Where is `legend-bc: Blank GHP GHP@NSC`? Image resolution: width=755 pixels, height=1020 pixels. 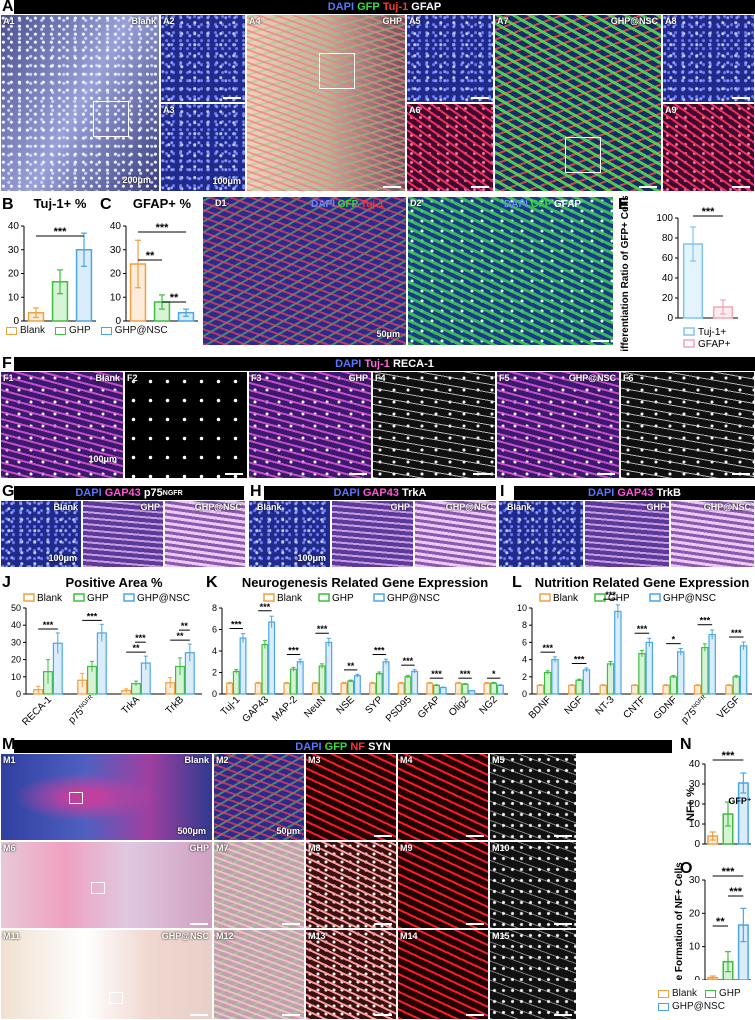
legend-bc: Blank GHP GHP@NSC is located at coordinates (87, 330).